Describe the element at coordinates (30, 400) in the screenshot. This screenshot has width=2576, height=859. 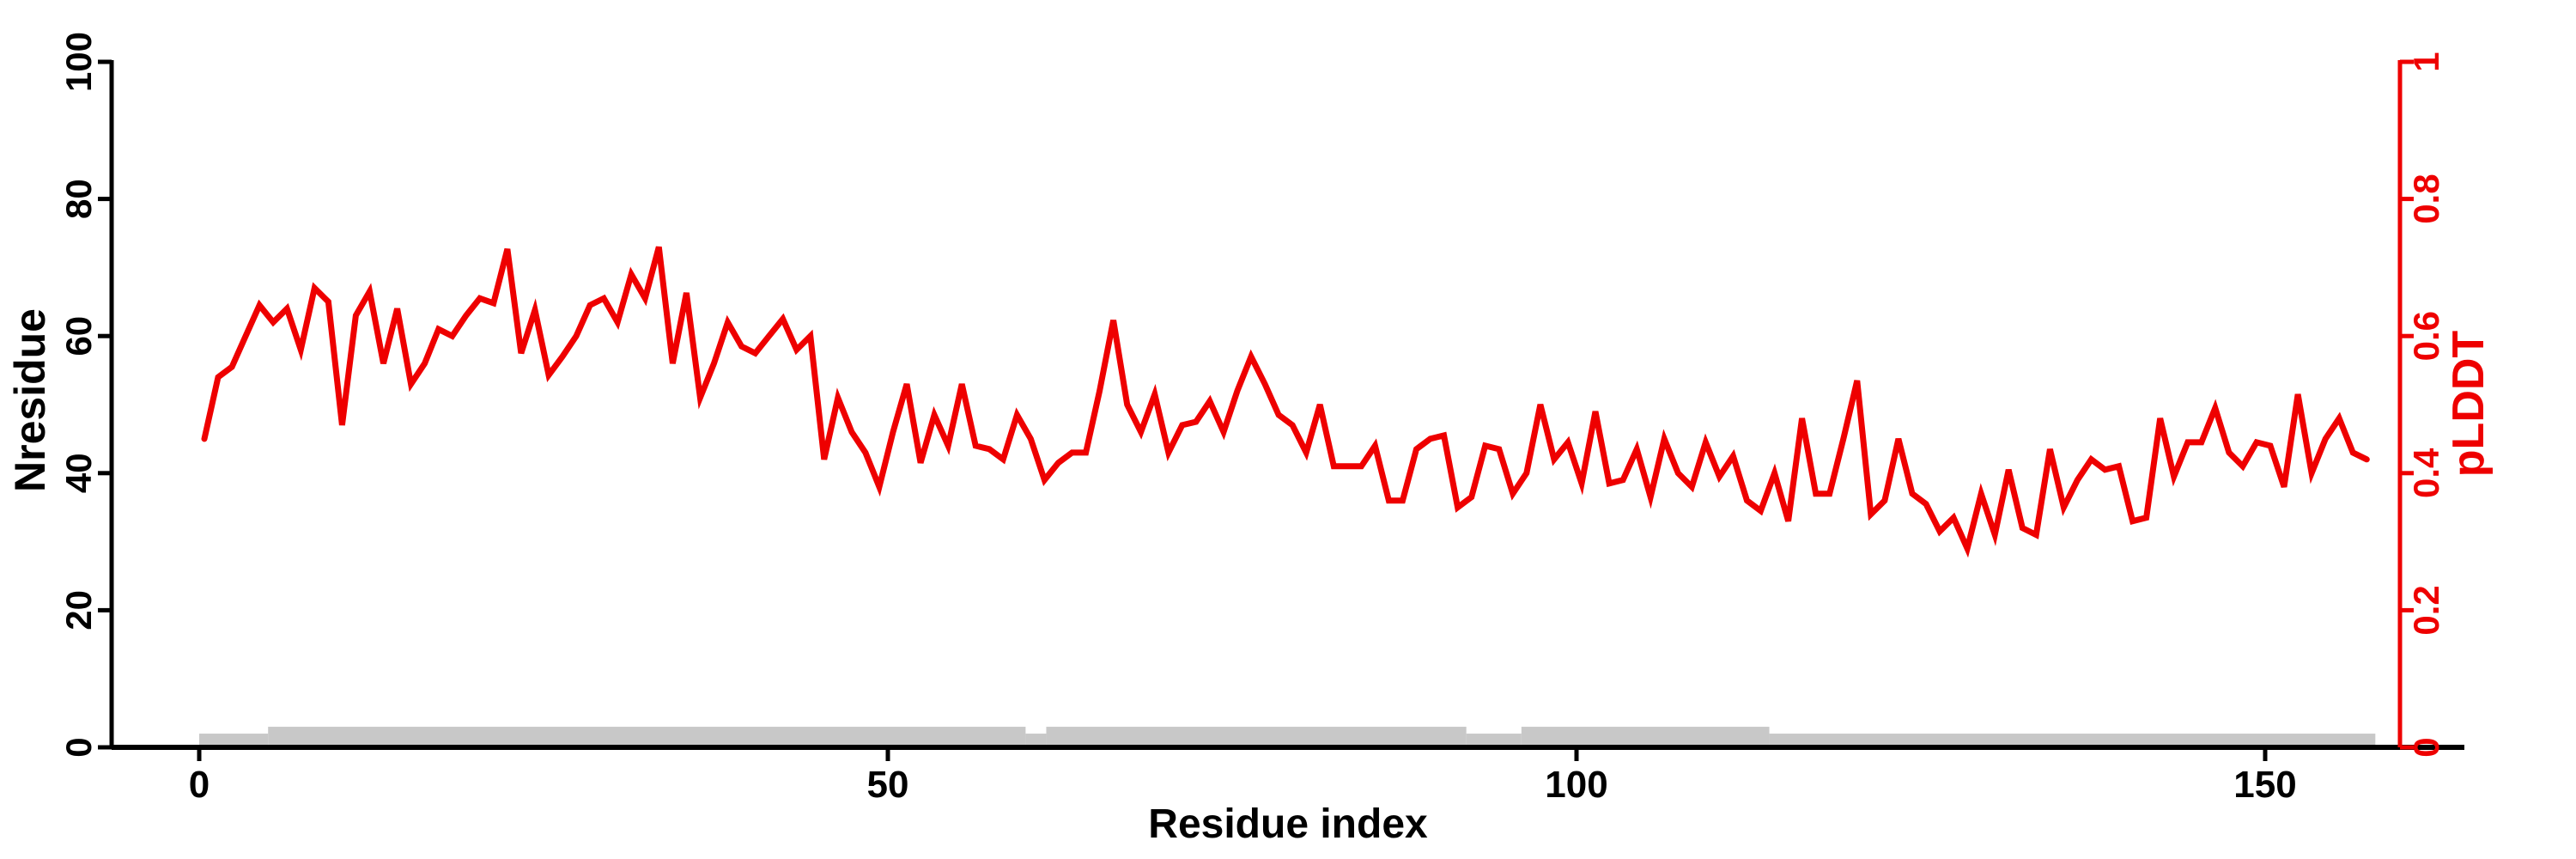
I see `left-axis-label: Nresidue` at that location.